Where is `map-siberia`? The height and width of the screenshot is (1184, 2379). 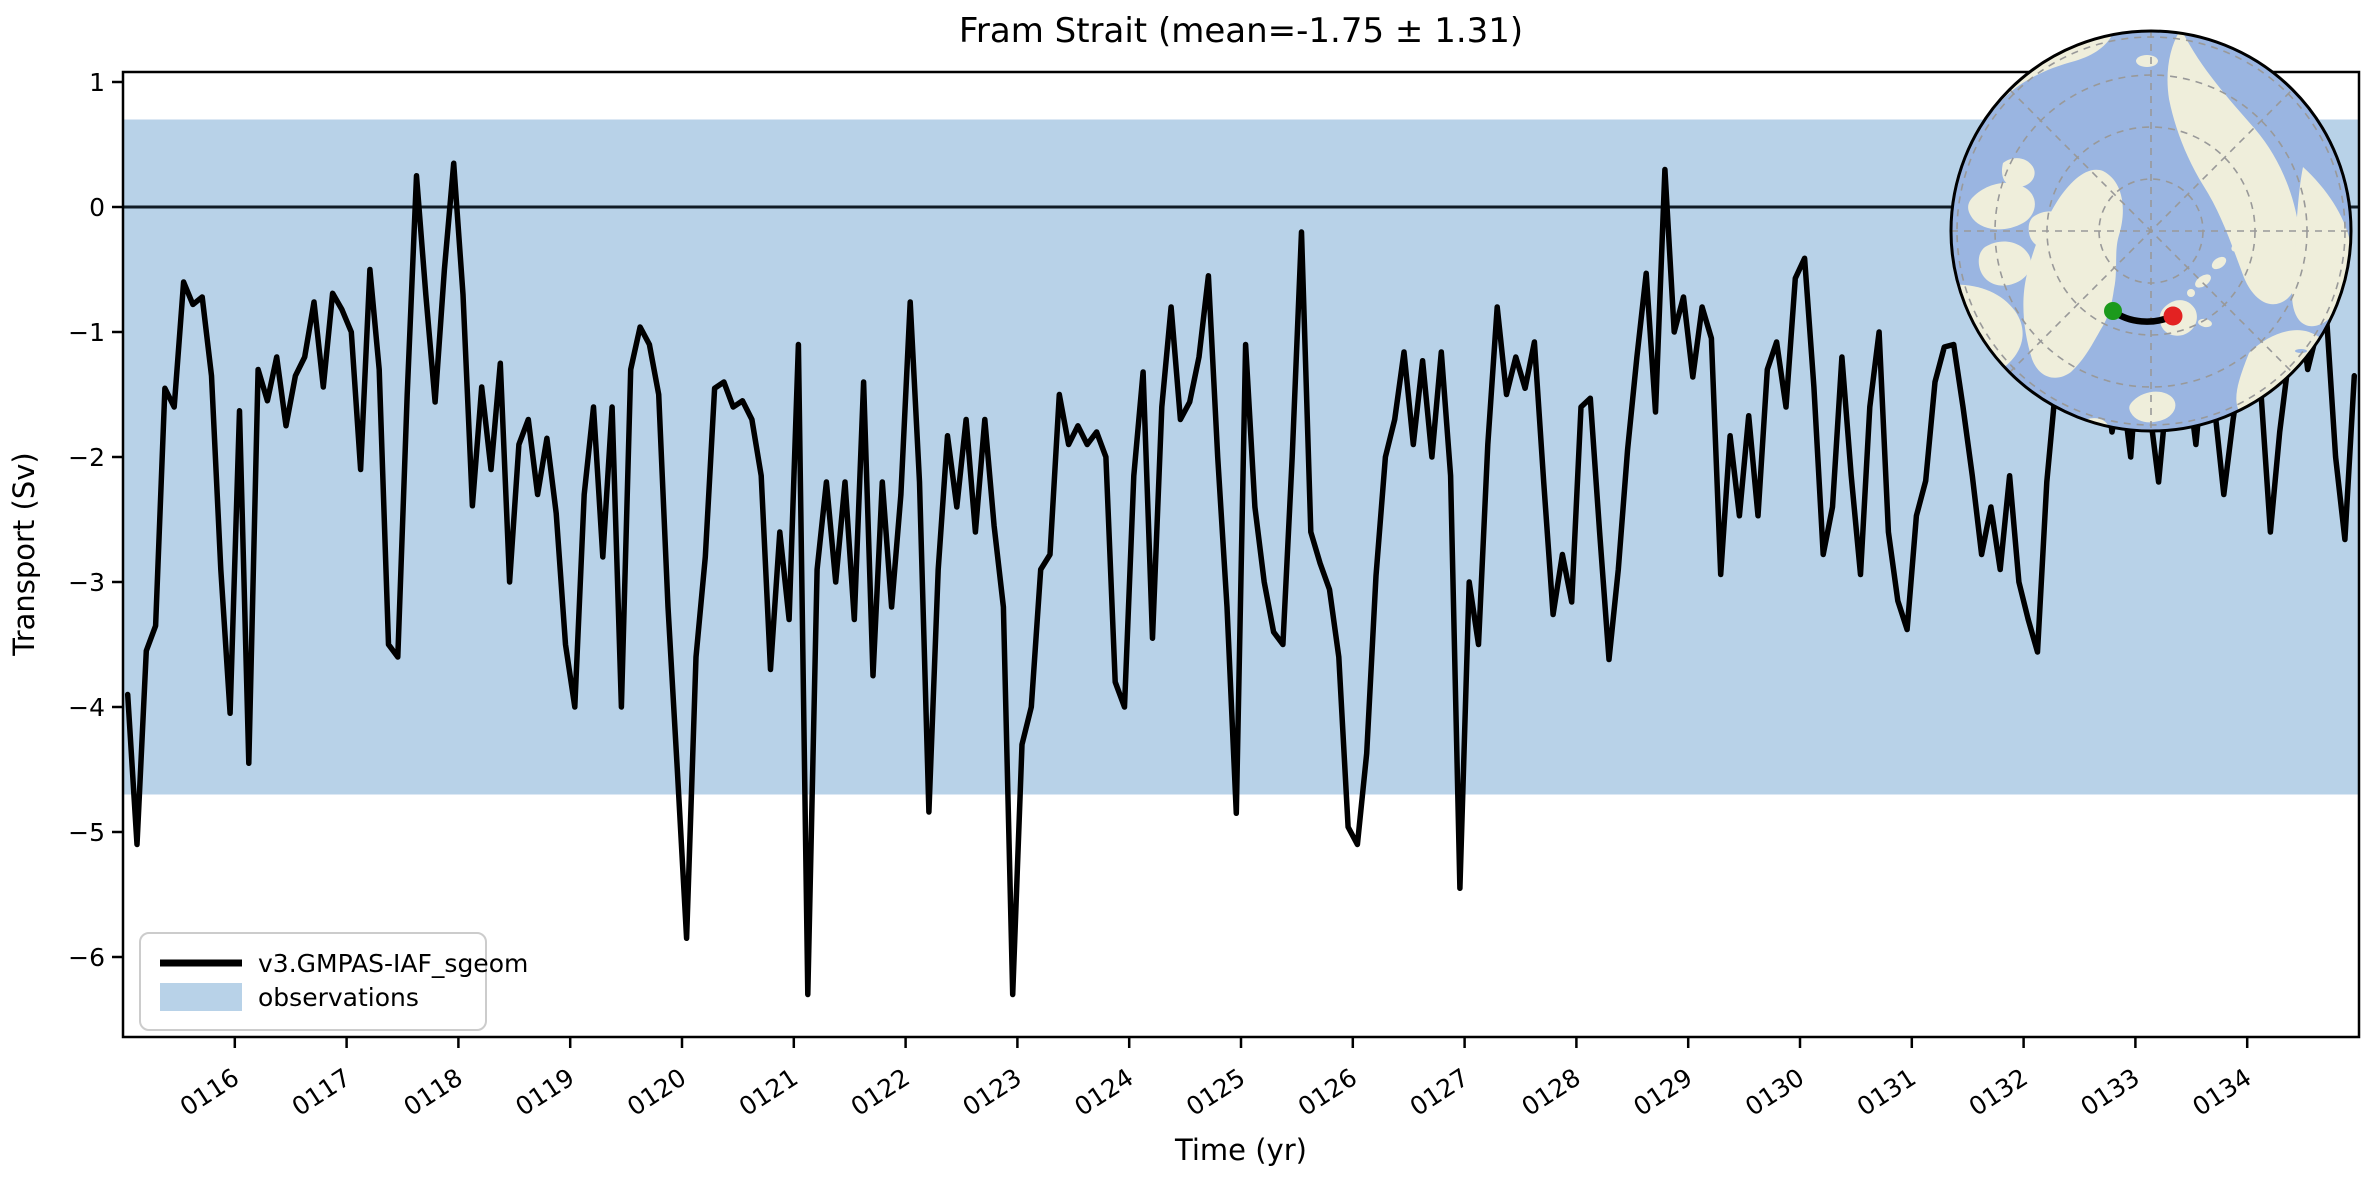 map-siberia is located at coordinates (2234, 168).